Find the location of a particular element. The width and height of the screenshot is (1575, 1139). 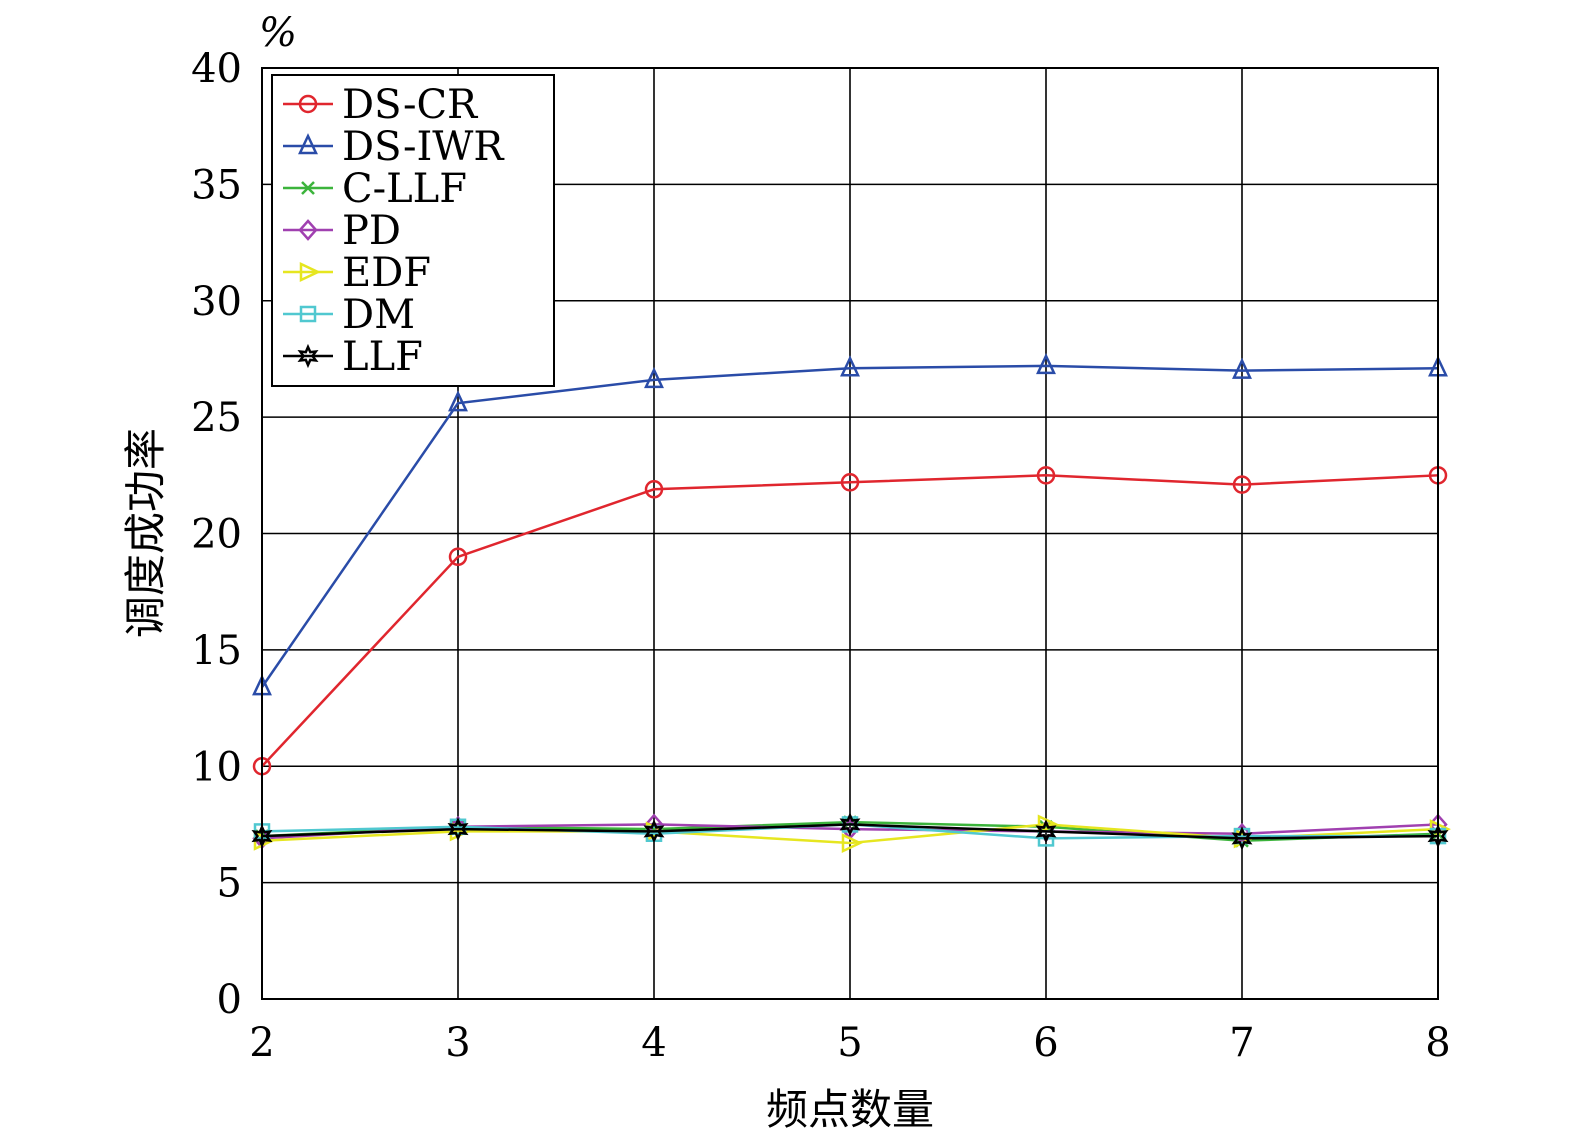

legend-item-ds-iwr: DS-IWR is located at coordinates (394, 147).